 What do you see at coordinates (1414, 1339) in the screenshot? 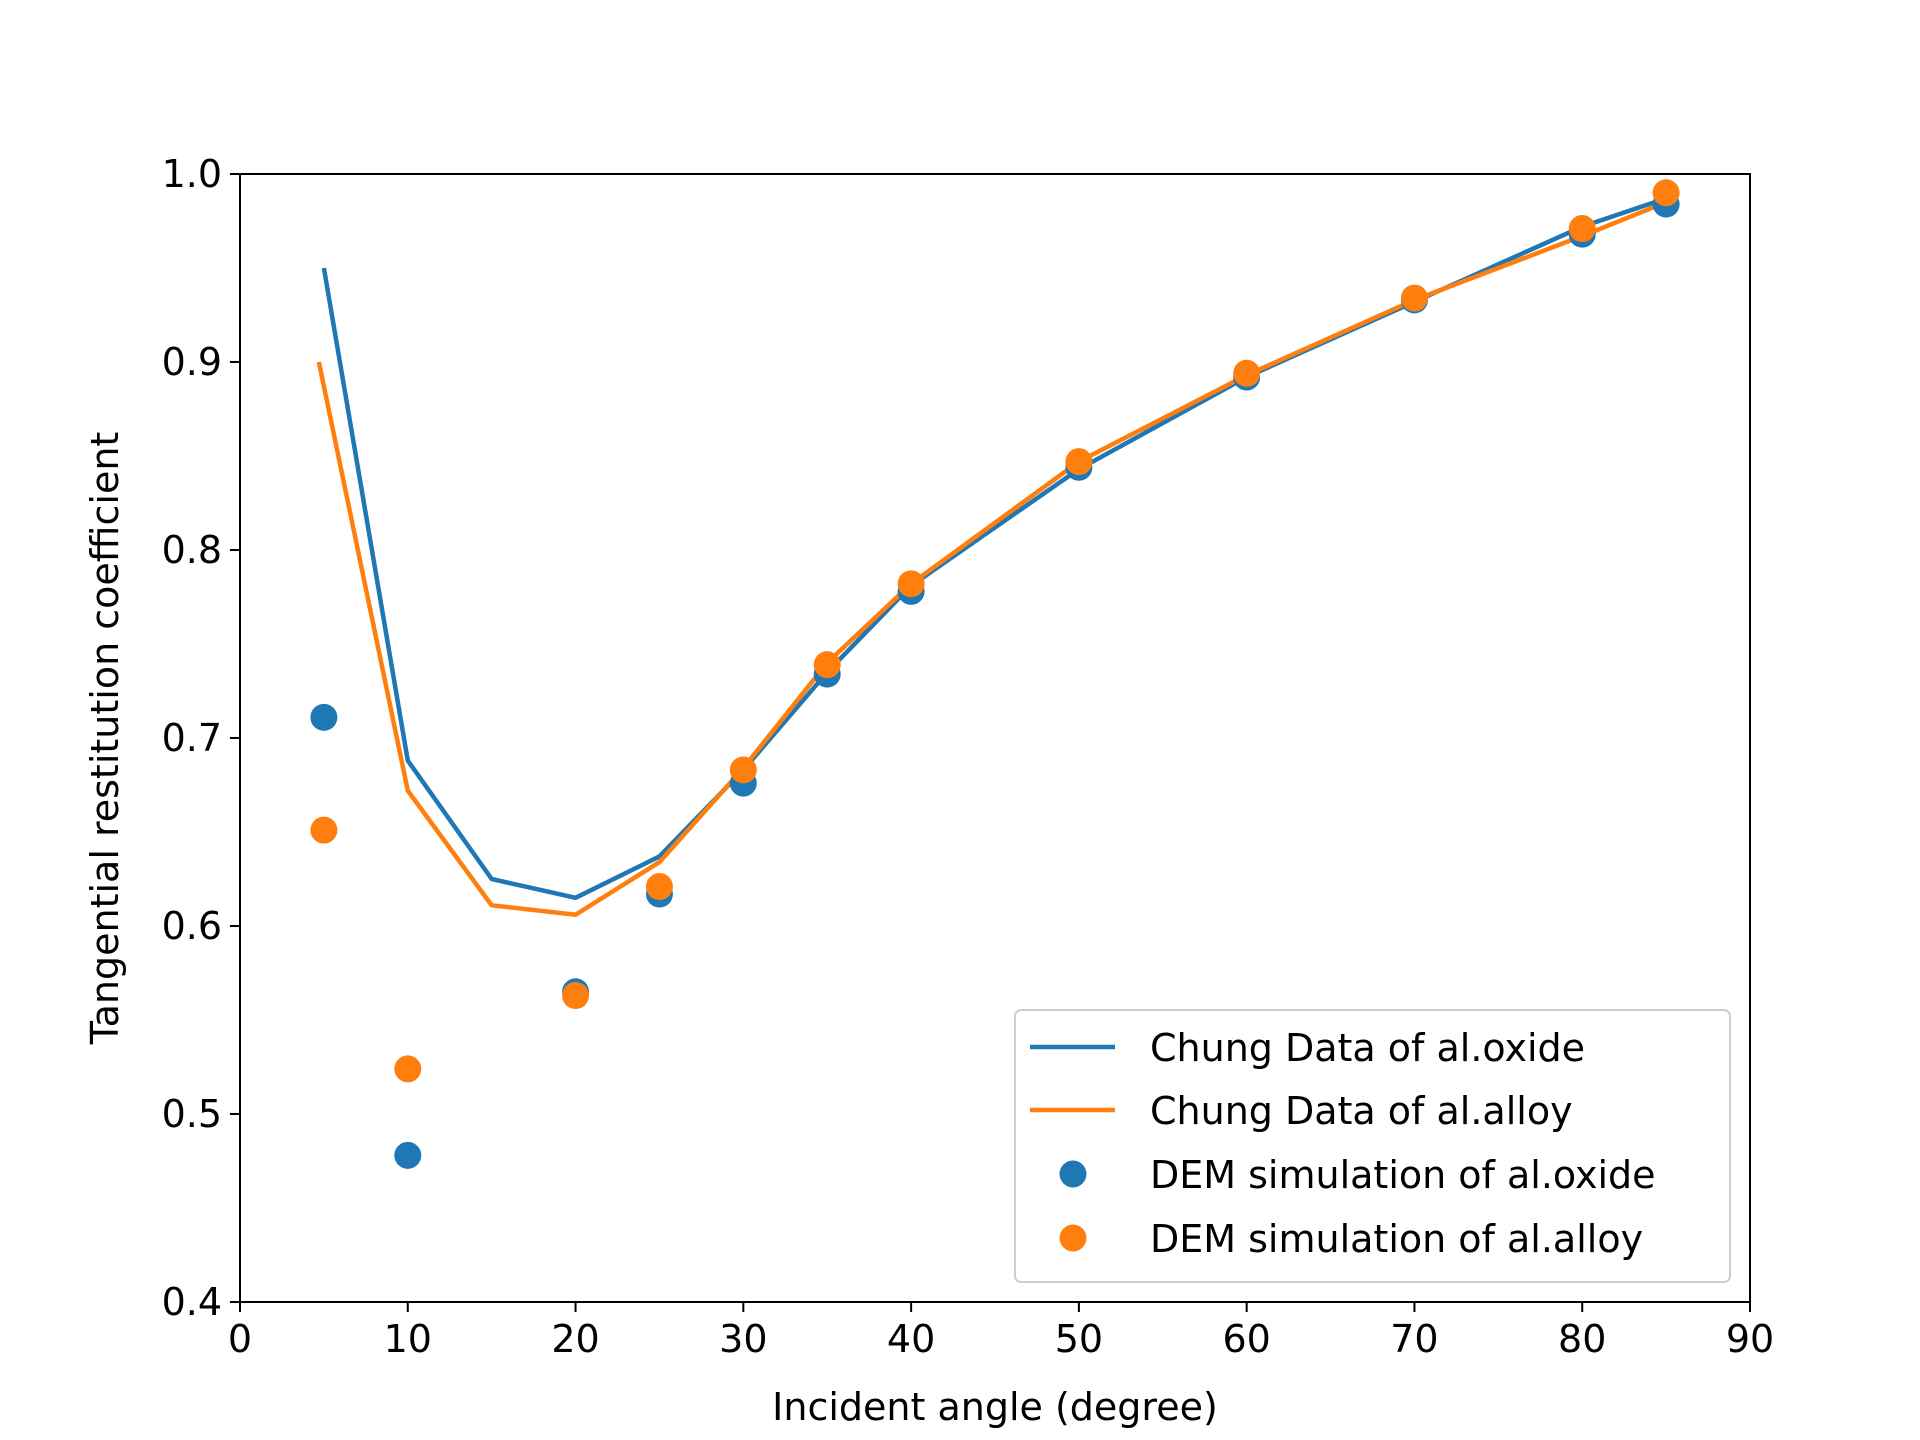
I see `x-tick-label: 70` at bounding box center [1414, 1339].